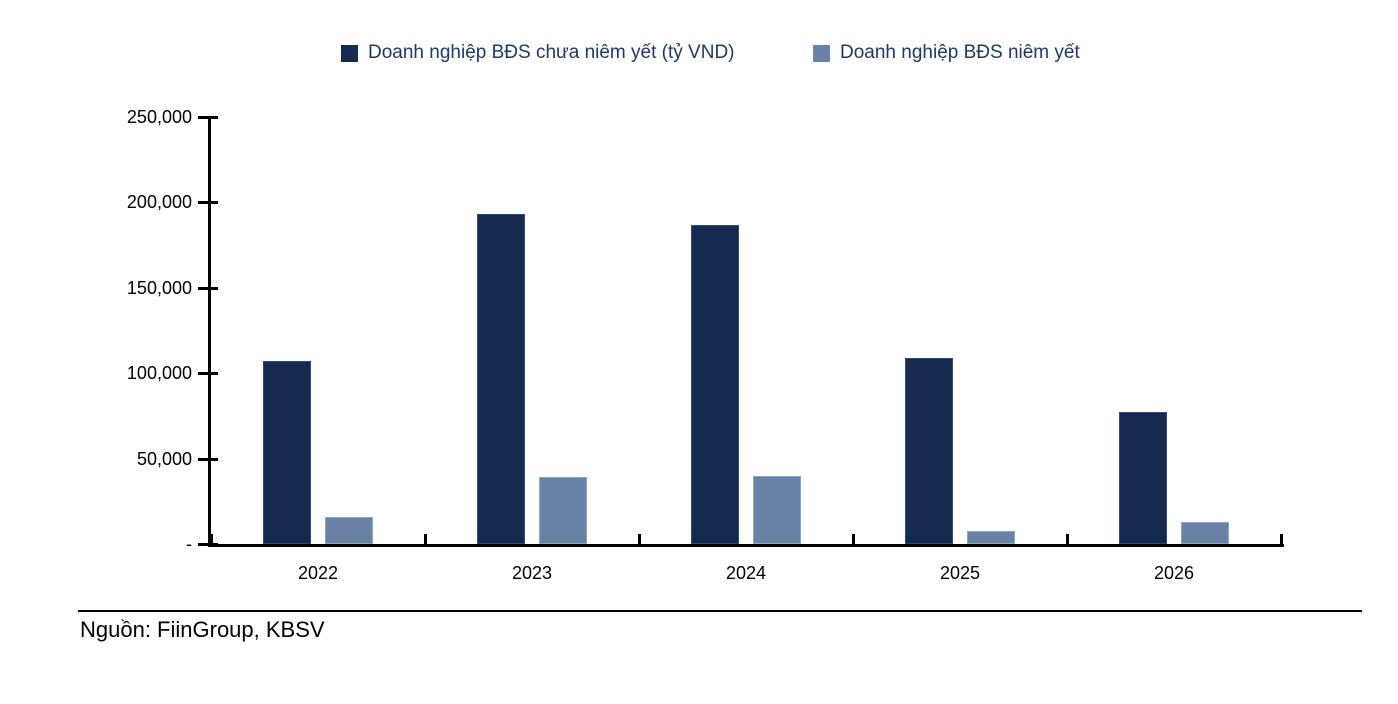 The image size is (1398, 704). What do you see at coordinates (960, 52) in the screenshot?
I see `legend-label-listed: Doanh nghiệp BĐS niêm yết` at bounding box center [960, 52].